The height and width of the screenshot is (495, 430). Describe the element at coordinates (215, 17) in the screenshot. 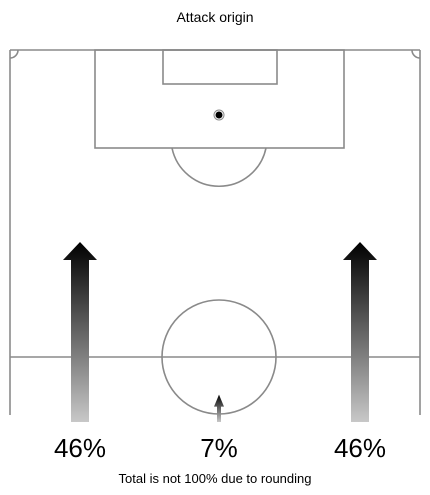

I see `chart-title: Attack origin` at that location.